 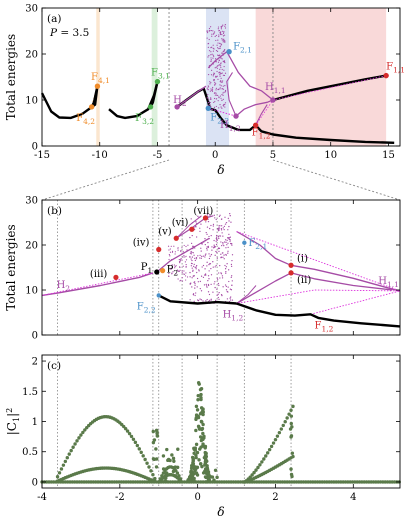 I want to click on x-axis-label: δ, so click(x=220, y=512).